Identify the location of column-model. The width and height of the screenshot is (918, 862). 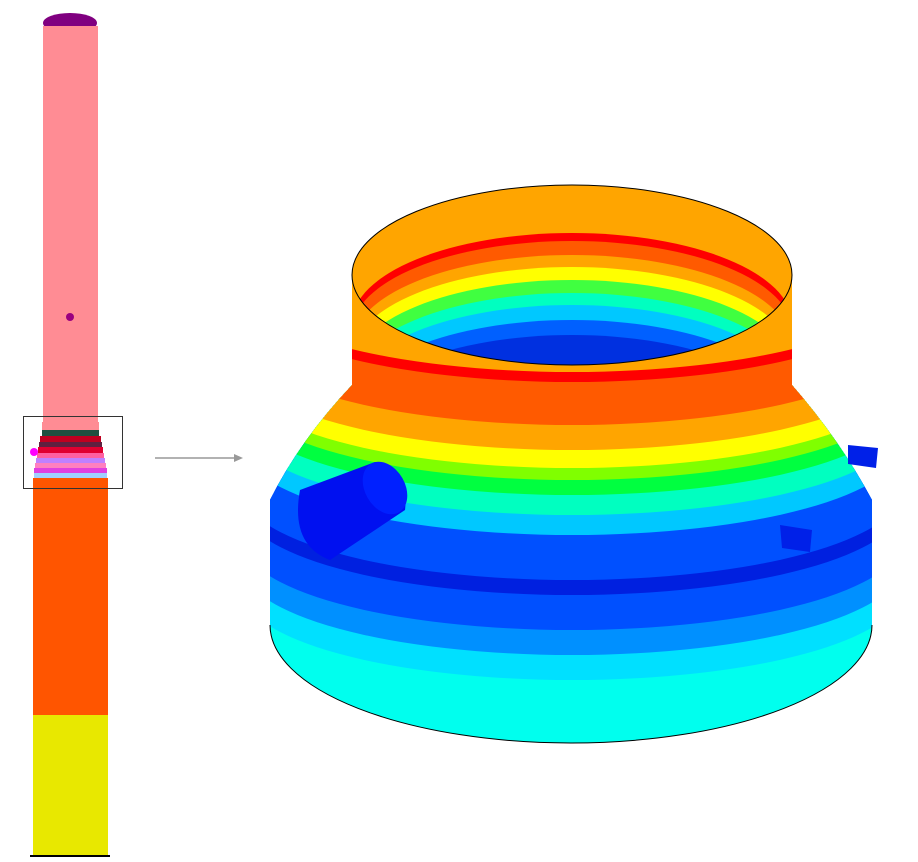
(73, 435).